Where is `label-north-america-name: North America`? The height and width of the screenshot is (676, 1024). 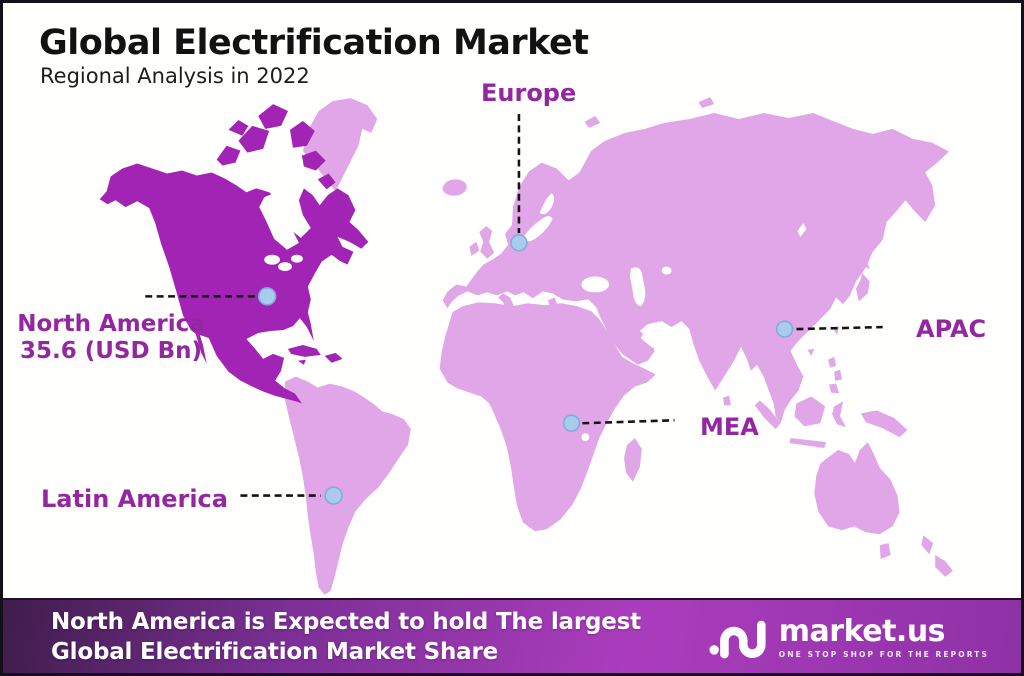
label-north-america-name: North America is located at coordinates (111, 324).